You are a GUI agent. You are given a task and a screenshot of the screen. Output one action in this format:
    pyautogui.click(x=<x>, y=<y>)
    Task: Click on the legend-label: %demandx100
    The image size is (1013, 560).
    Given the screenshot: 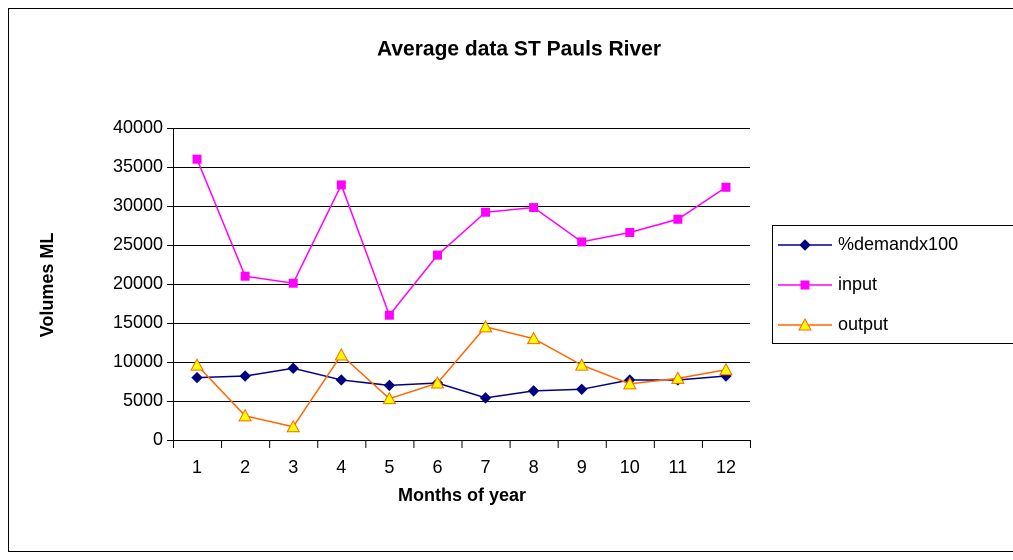 What is the action you would take?
    pyautogui.click(x=898, y=244)
    